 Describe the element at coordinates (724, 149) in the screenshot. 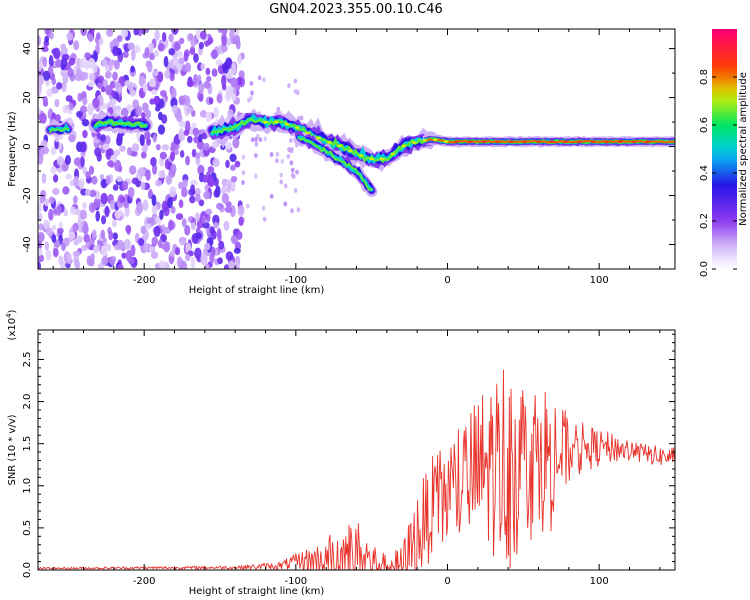

I see `colorbar` at that location.